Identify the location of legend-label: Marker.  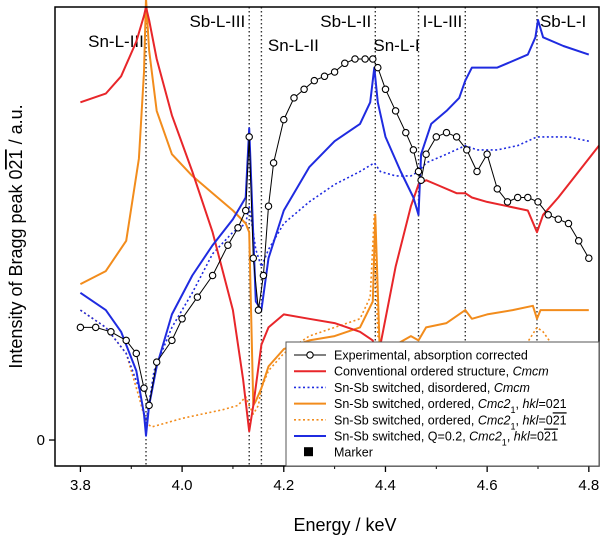
(353, 453).